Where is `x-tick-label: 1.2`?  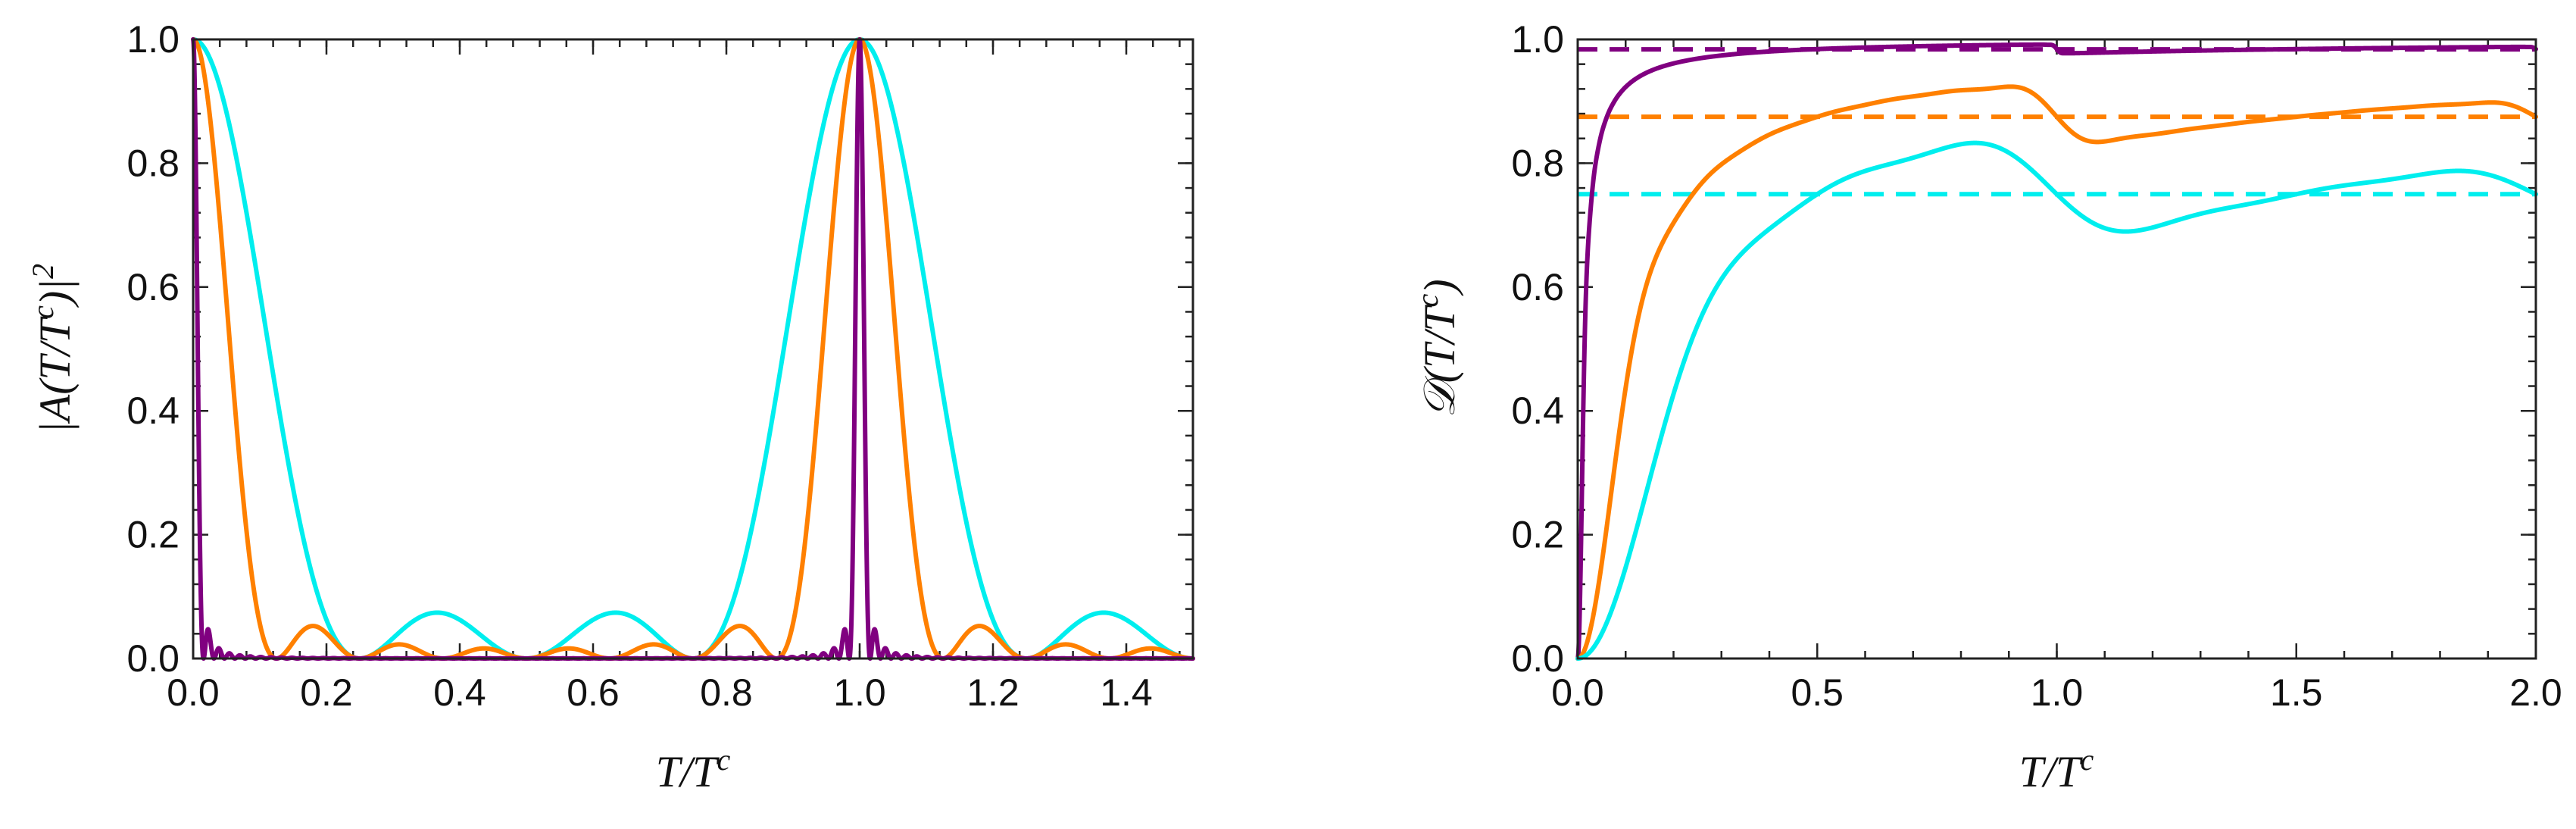
x-tick-label: 1.2 is located at coordinates (993, 692).